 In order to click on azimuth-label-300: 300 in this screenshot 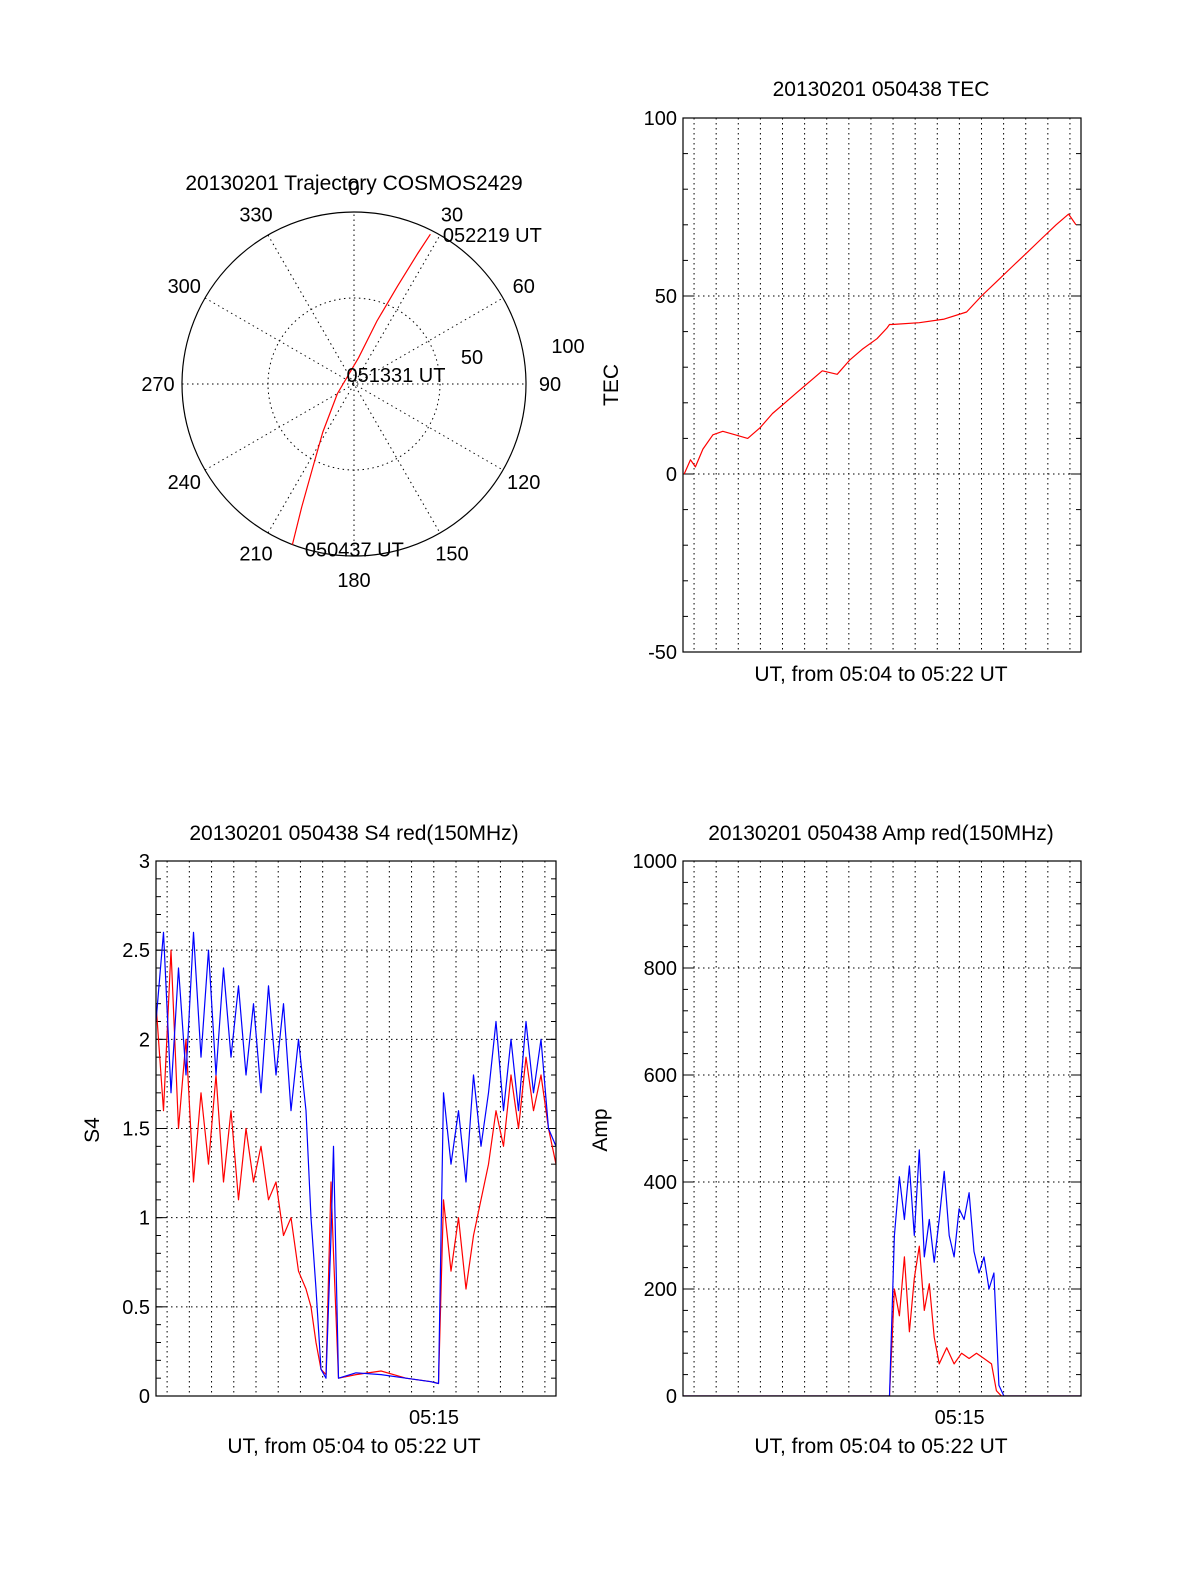, I will do `click(184, 287)`.